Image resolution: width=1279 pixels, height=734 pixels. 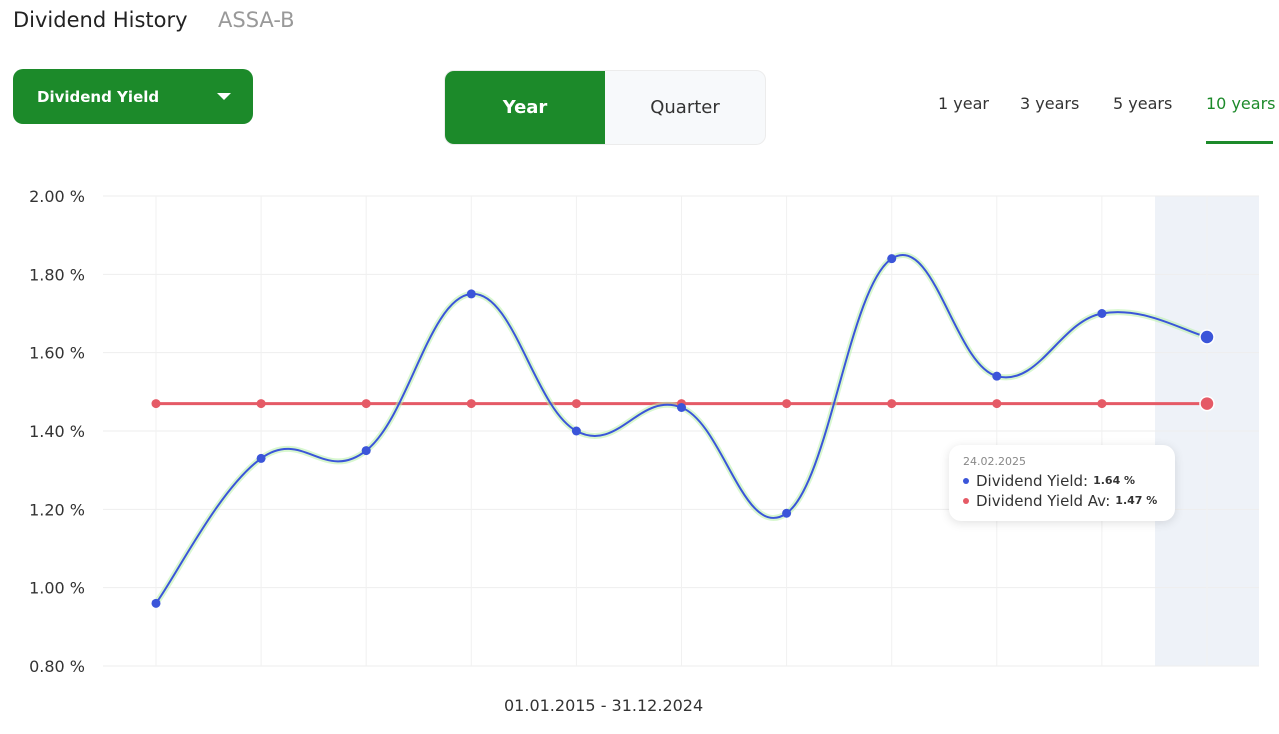 I want to click on ticker-label: ASSA-B, so click(x=256, y=20).